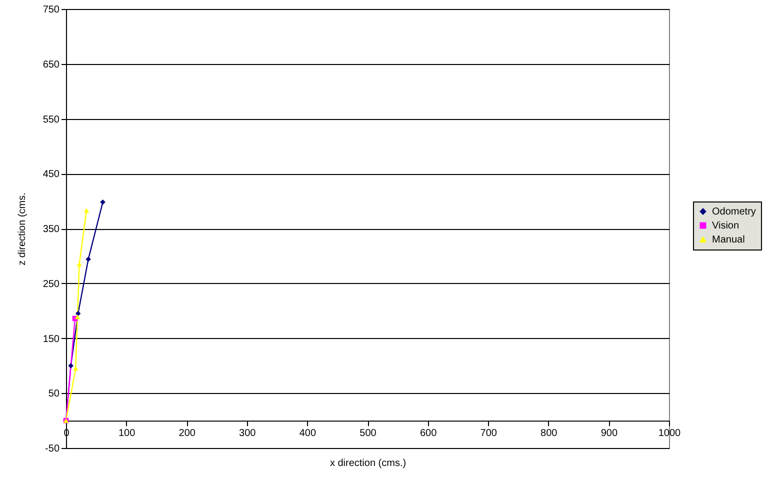 Image resolution: width=772 pixels, height=480 pixels. Describe the element at coordinates (670, 434) in the screenshot. I see `x-tick-label: 1000` at that location.